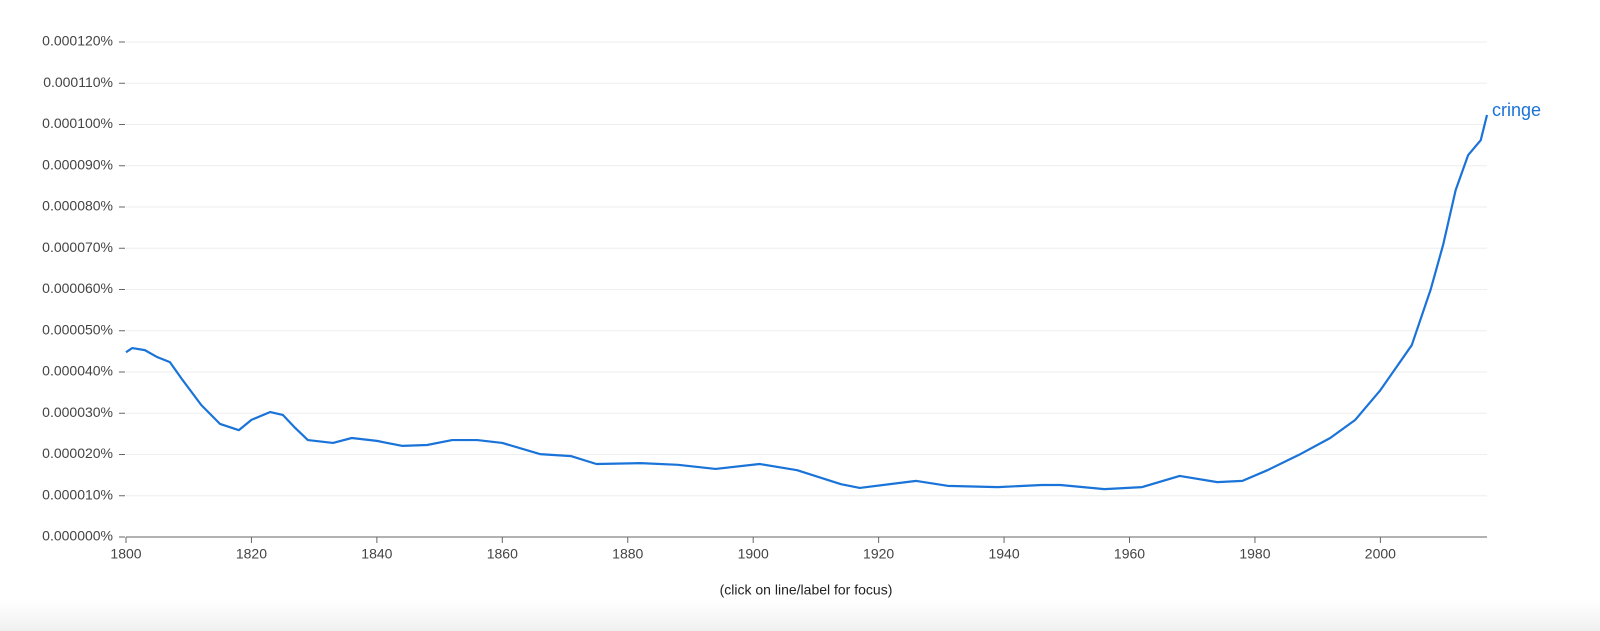 The height and width of the screenshot is (631, 1600). I want to click on y-tick-label: 0.000090%, so click(77, 164).